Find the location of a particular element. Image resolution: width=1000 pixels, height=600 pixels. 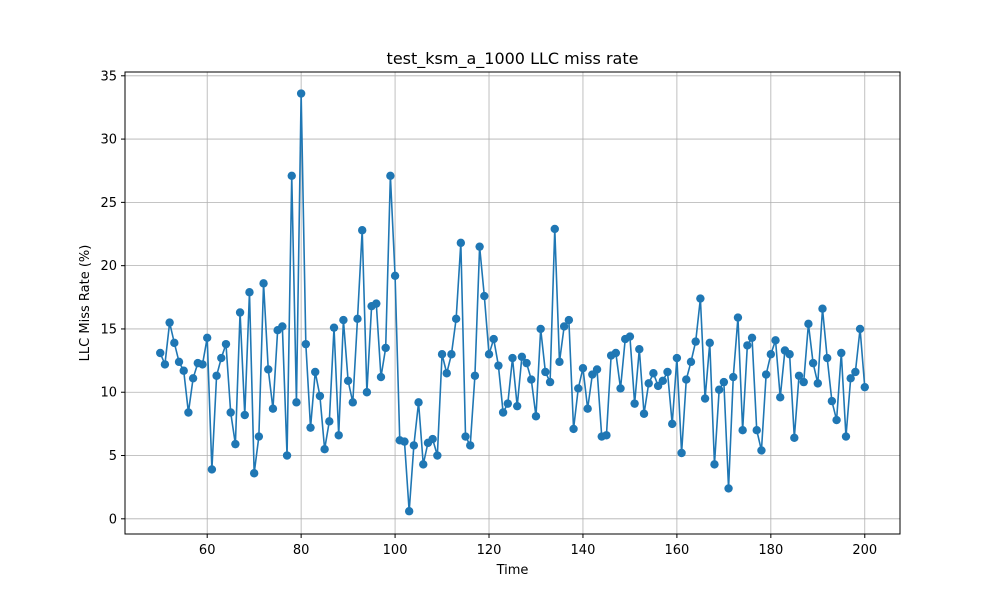

y-axis-label: LLC Miss Rate (%) is located at coordinates (85, 303).